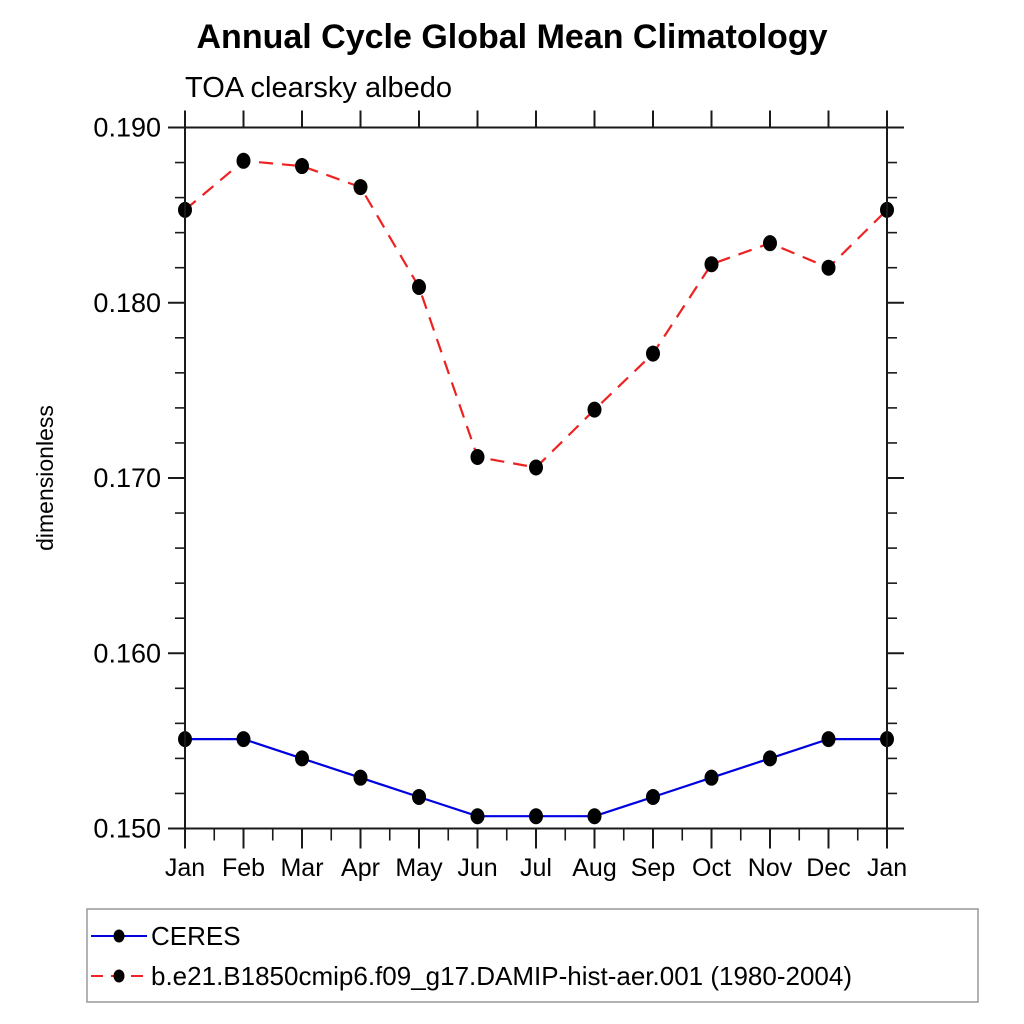  I want to click on y-axis-label: dimensionless, so click(45, 478).